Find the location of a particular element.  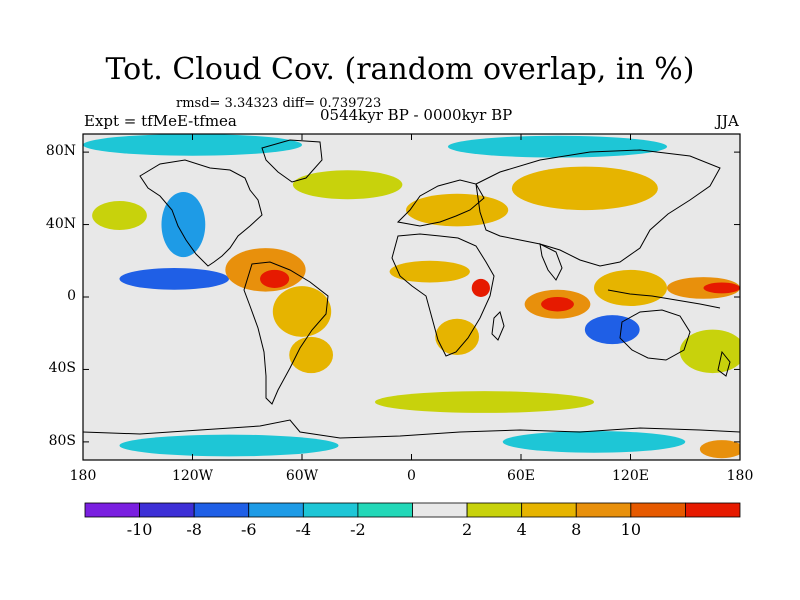

anomaly-region-s-pacific-positive is located at coordinates (709, 351).